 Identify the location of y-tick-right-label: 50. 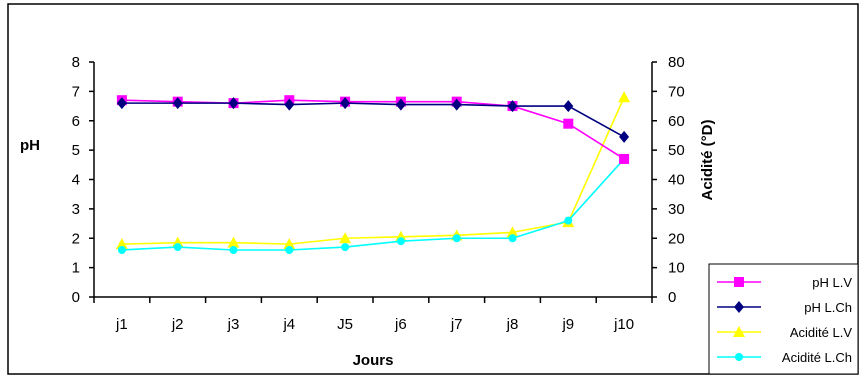
(676, 150).